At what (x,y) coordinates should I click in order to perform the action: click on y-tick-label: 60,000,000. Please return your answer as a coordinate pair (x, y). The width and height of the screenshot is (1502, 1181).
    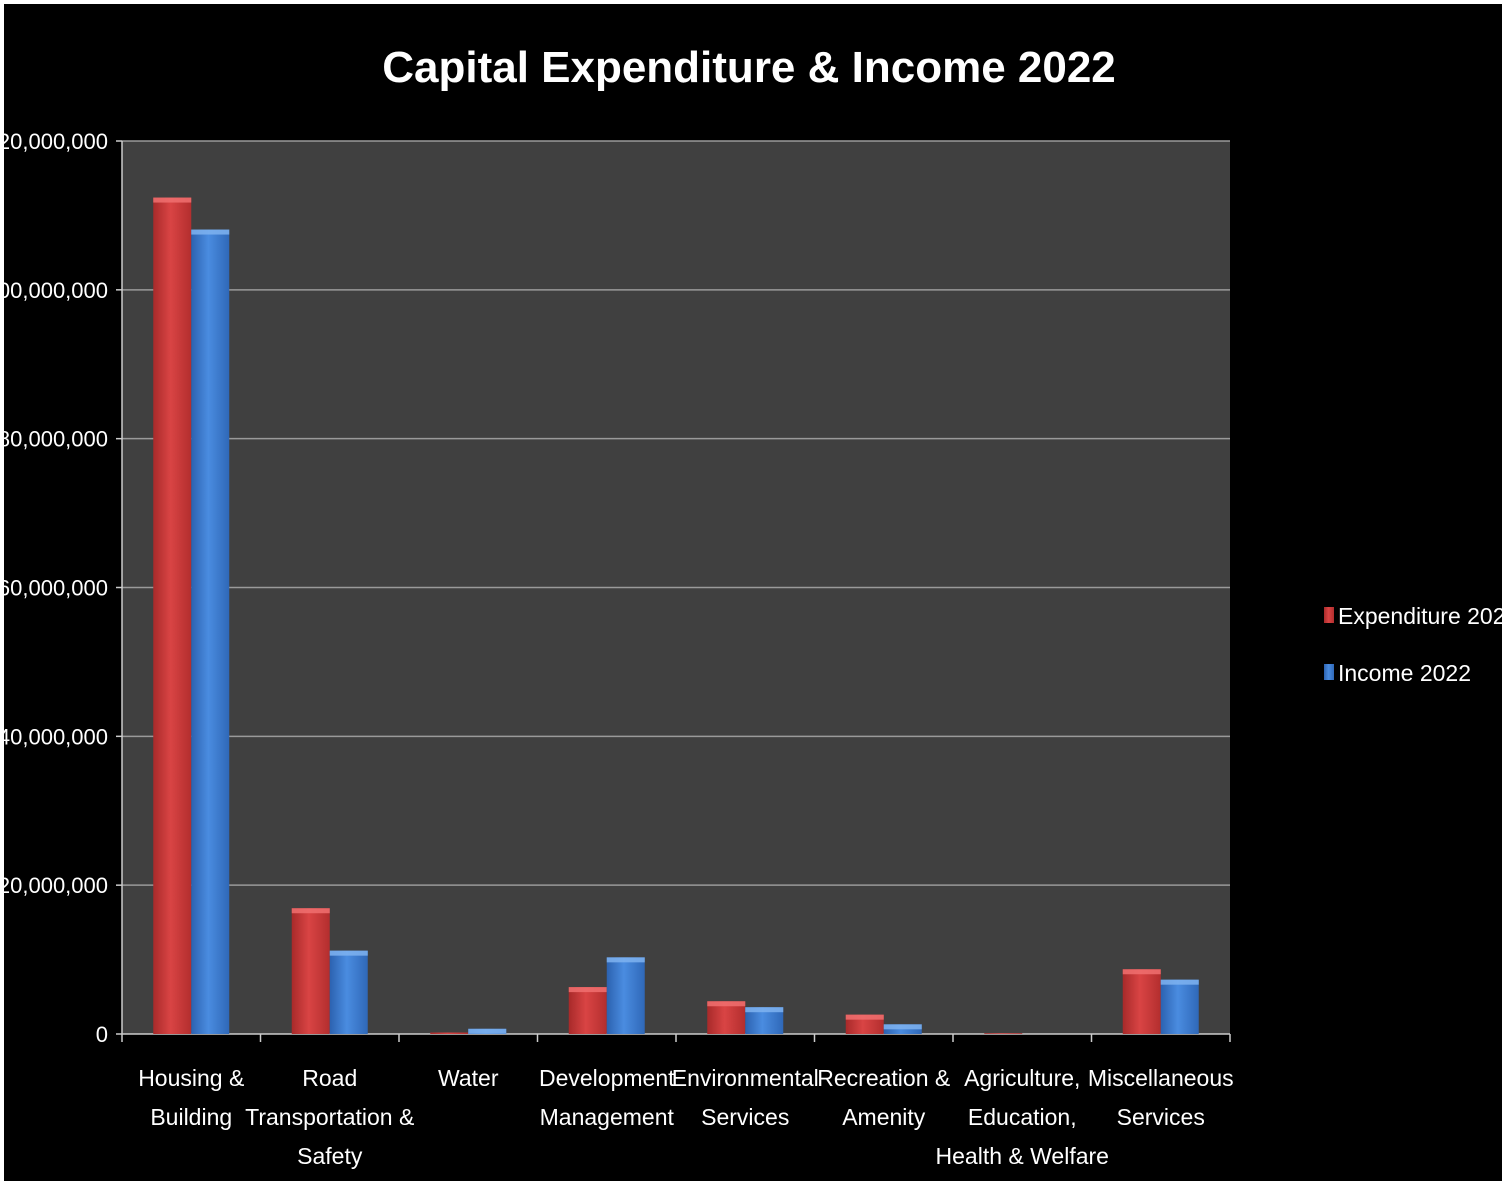
    Looking at the image, I should click on (56, 588).